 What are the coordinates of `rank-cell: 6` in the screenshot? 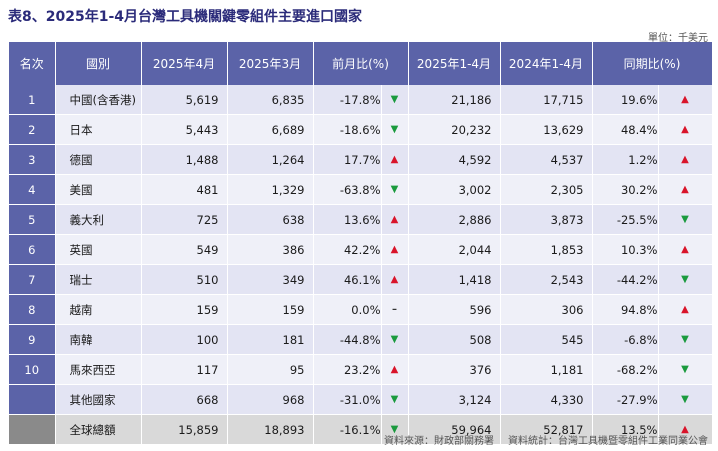 It's located at (32, 249).